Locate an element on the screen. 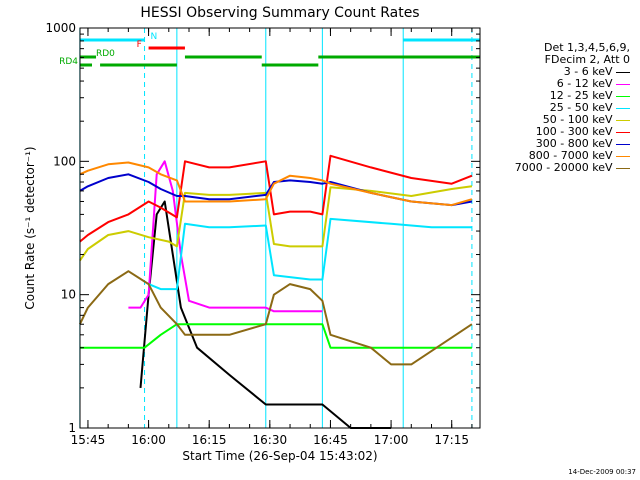 The image size is (640, 480). legend-entry-label: 800 - 7000 keV is located at coordinates (572, 155).